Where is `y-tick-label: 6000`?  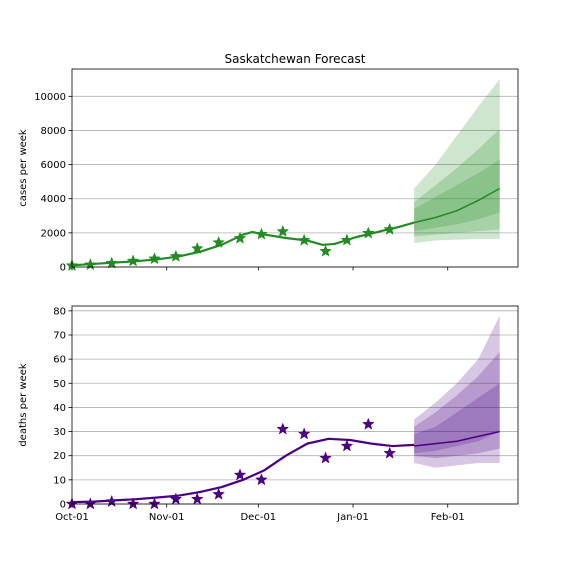 y-tick-label: 6000 is located at coordinates (53, 165).